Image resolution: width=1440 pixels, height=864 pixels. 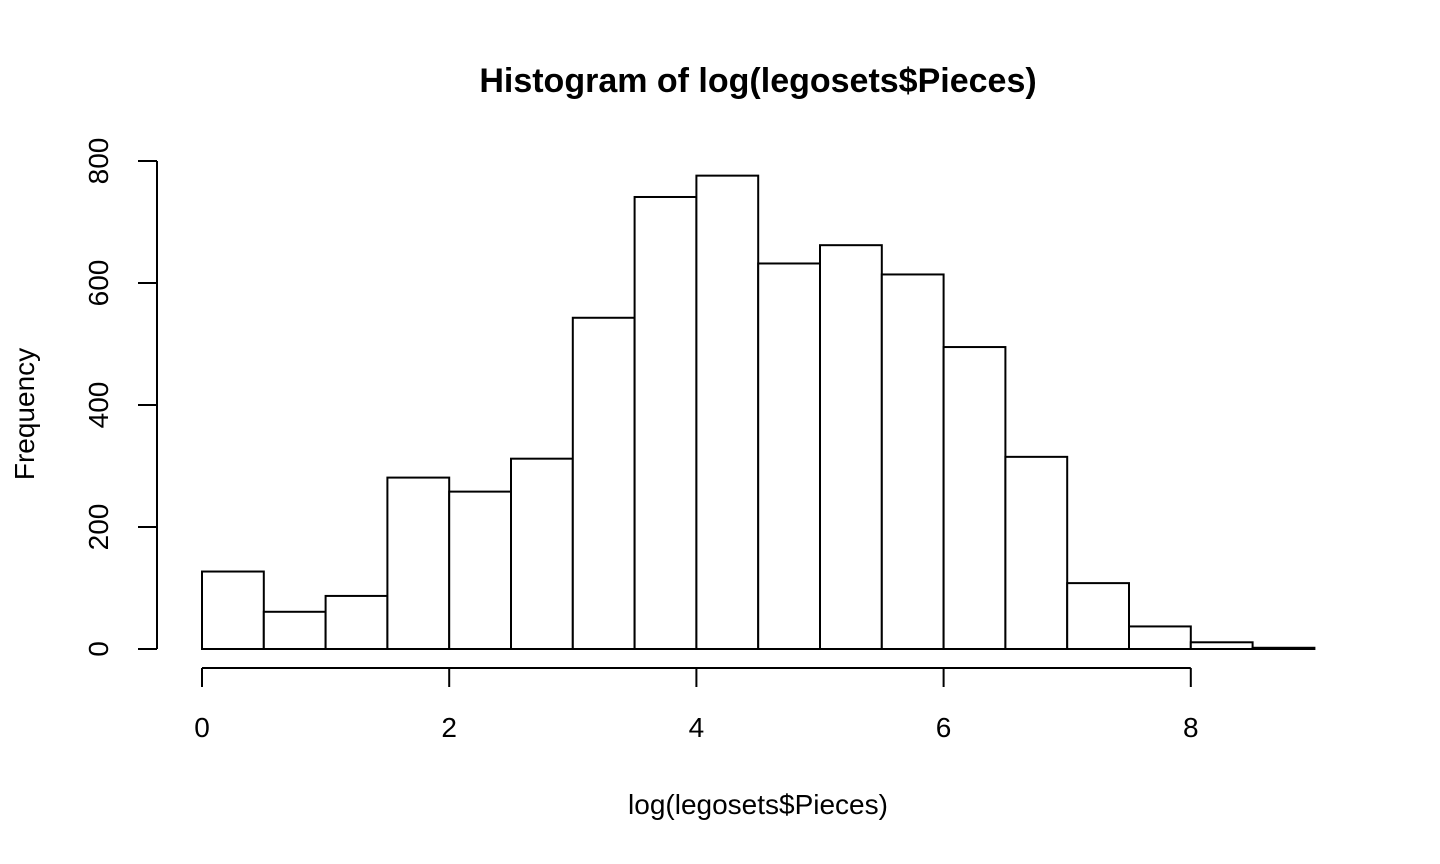 I want to click on x-tick-label-2: 4, so click(x=697, y=727).